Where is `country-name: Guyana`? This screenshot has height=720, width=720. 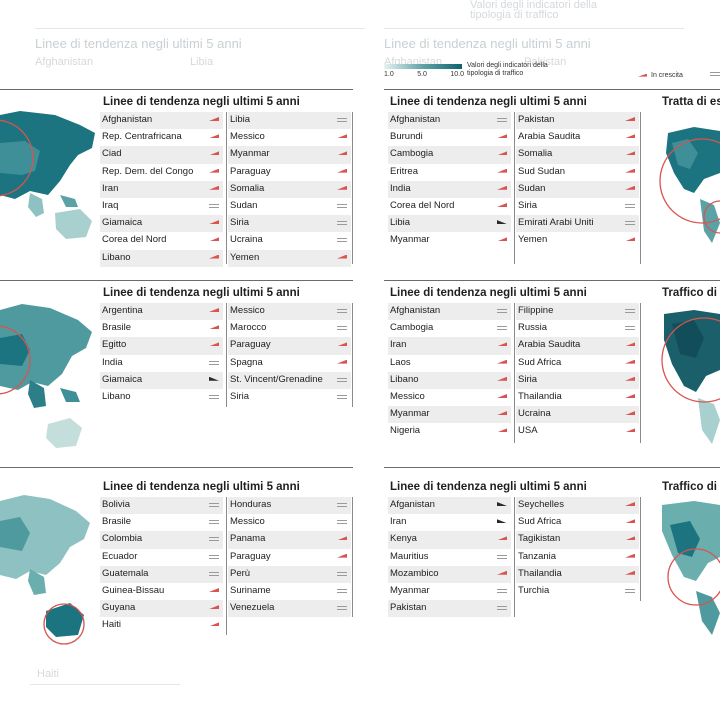 country-name: Guyana is located at coordinates (119, 608).